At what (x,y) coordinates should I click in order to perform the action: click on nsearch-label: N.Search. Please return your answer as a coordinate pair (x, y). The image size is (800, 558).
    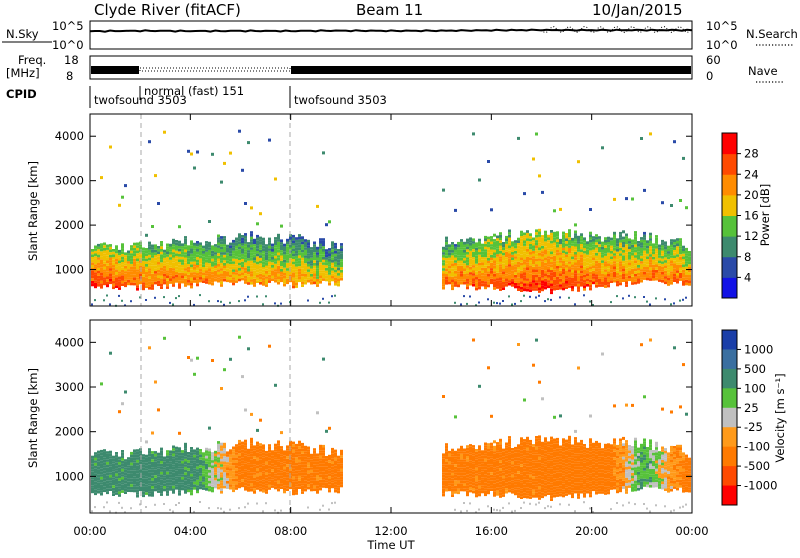
    Looking at the image, I should click on (772, 34).